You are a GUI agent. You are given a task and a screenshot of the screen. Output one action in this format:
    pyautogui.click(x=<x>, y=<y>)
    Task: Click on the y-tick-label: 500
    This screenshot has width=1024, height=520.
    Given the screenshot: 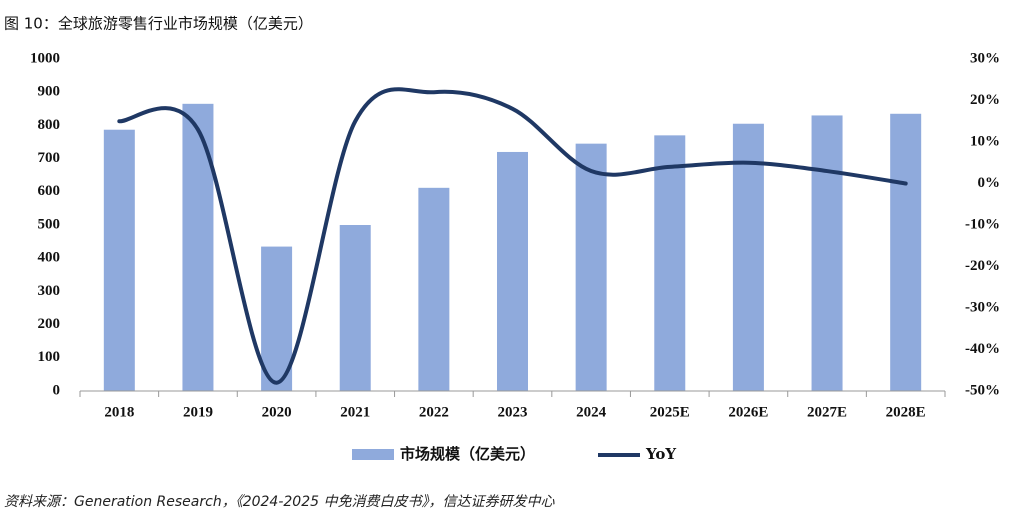 What is the action you would take?
    pyautogui.click(x=49, y=224)
    